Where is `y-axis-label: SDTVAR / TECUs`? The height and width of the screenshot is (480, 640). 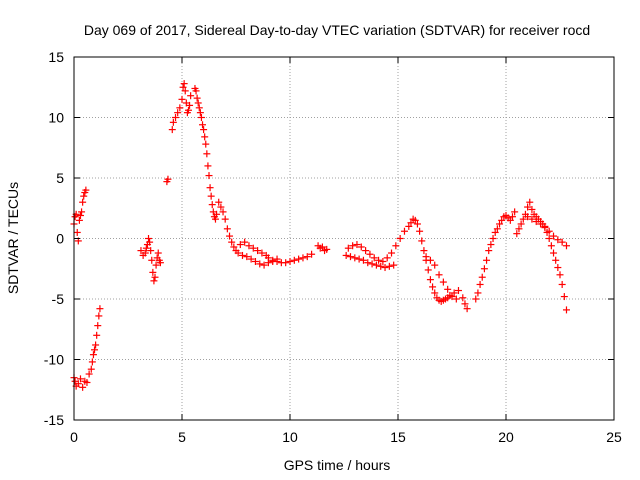
y-axis-label: SDTVAR / TECUs is located at coordinates (13, 238).